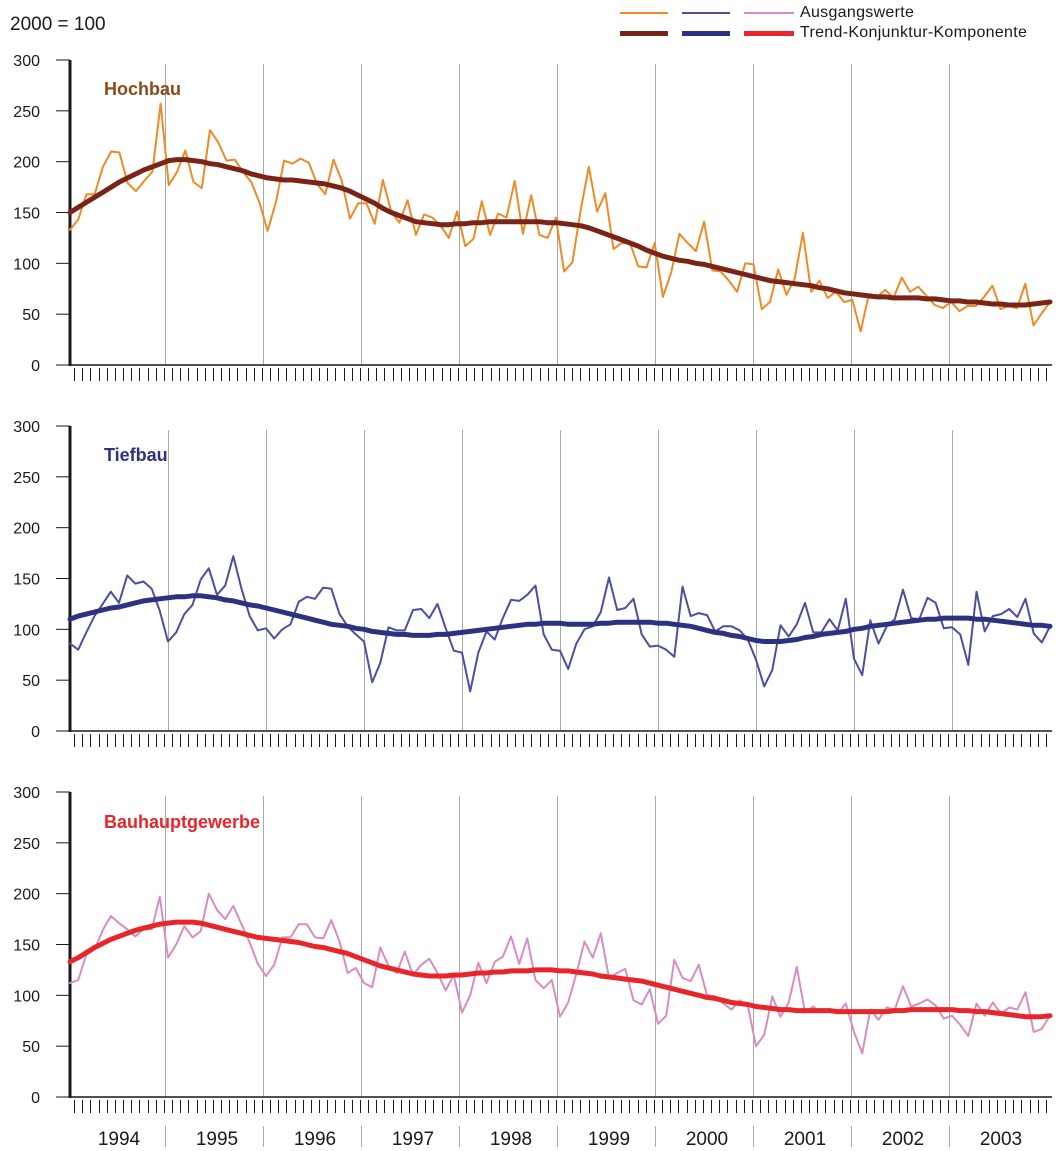 The height and width of the screenshot is (1151, 1058). What do you see at coordinates (560, 618) in the screenshot?
I see `trend-line-tiefbau` at bounding box center [560, 618].